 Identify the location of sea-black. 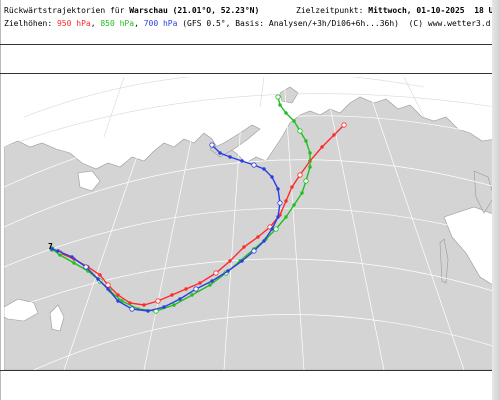
(21, 310).